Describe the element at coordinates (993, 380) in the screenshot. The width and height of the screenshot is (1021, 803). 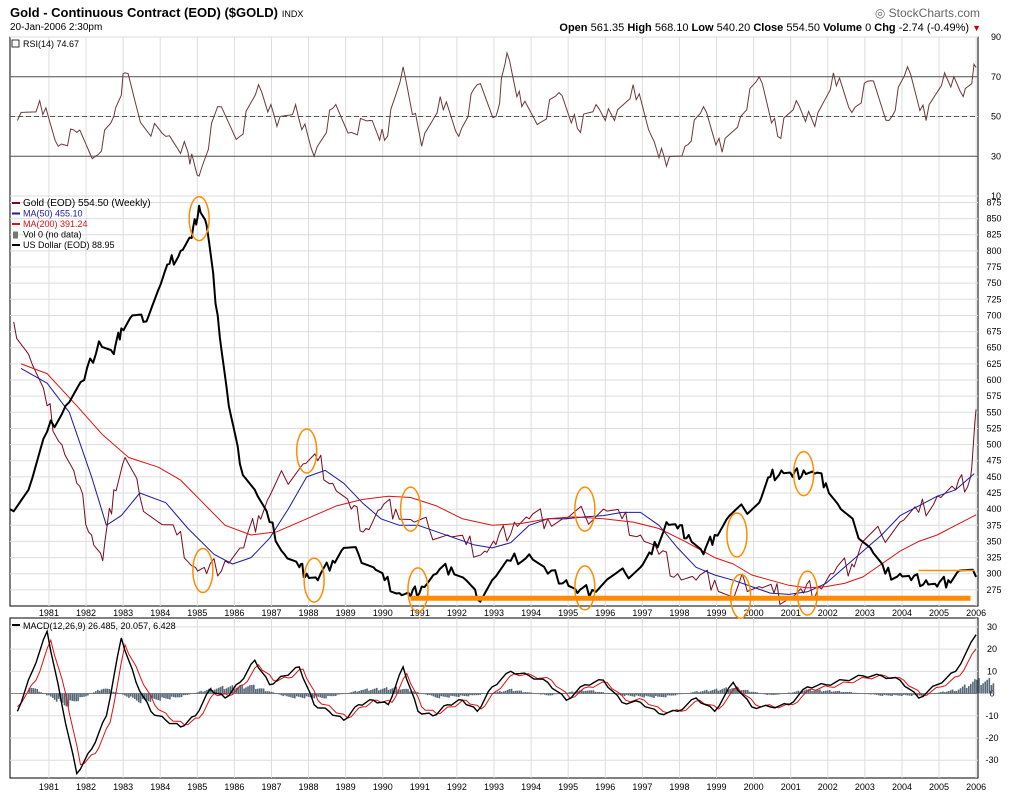
I see `price-y-tick-label: 600` at that location.